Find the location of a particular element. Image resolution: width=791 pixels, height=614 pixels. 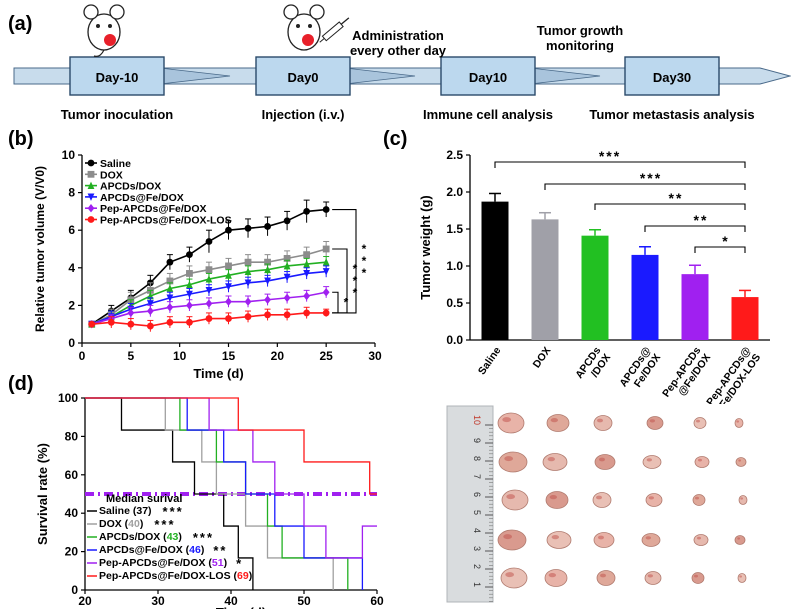

timeline-step-label: Injection (i.v.) is located at coordinates (303, 114).